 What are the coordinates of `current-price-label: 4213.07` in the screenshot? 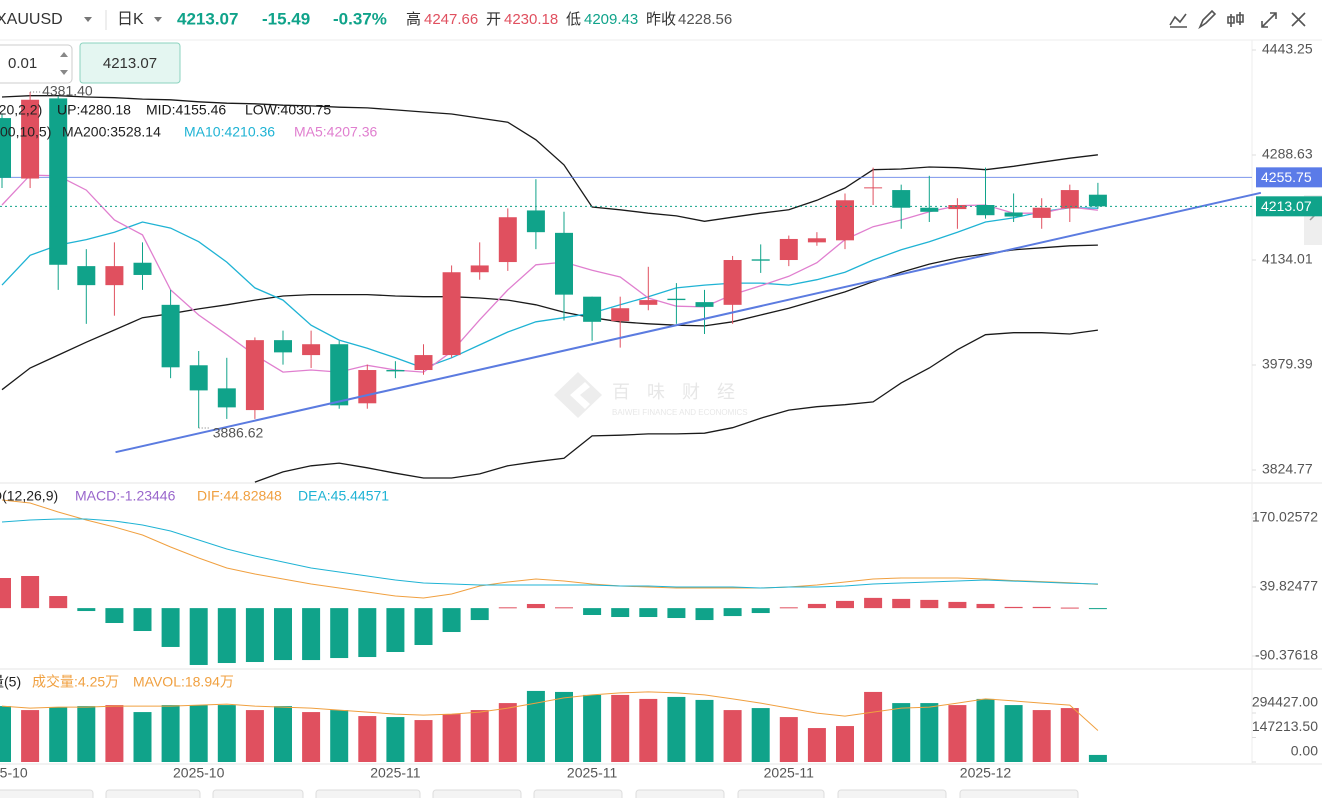 It's located at (1286, 206).